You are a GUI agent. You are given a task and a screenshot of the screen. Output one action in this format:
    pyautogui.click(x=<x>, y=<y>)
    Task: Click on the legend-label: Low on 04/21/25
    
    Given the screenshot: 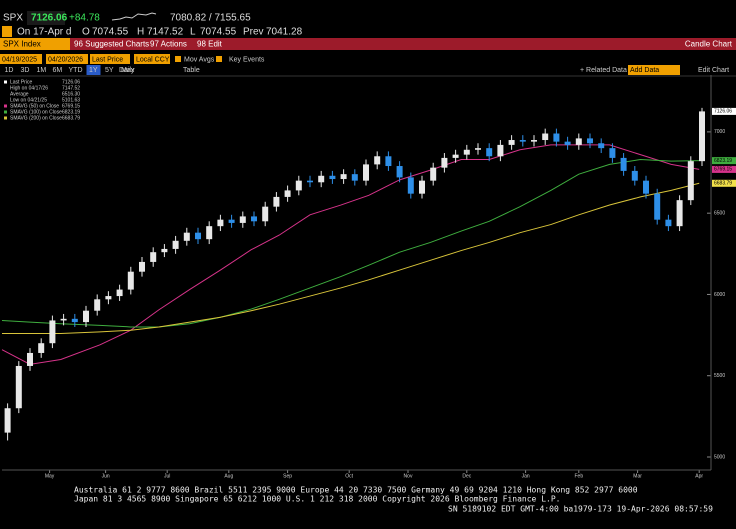 What is the action you would take?
    pyautogui.click(x=28, y=100)
    